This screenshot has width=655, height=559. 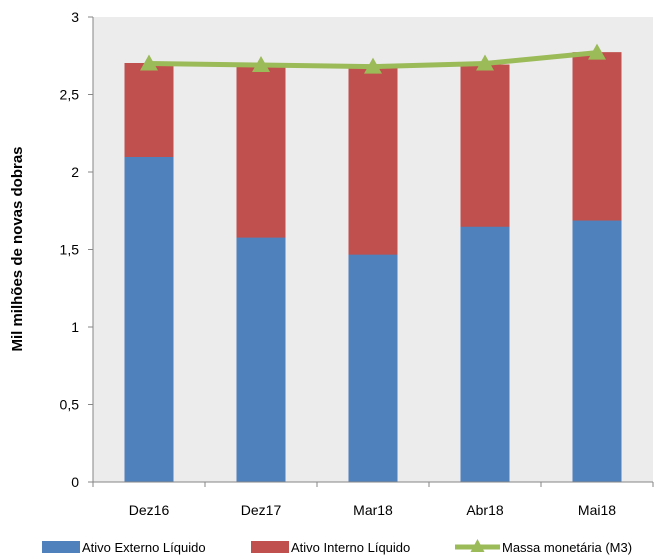 I want to click on legend-item-ativo-interno: Ativo Interno Líquido, so click(x=330, y=547).